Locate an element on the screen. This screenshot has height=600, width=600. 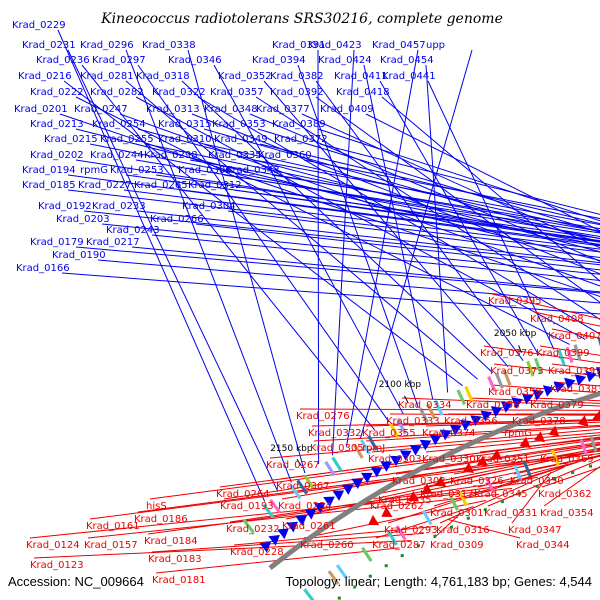
reverse-gene-label: Krad_0305 is located at coordinates (337, 448).